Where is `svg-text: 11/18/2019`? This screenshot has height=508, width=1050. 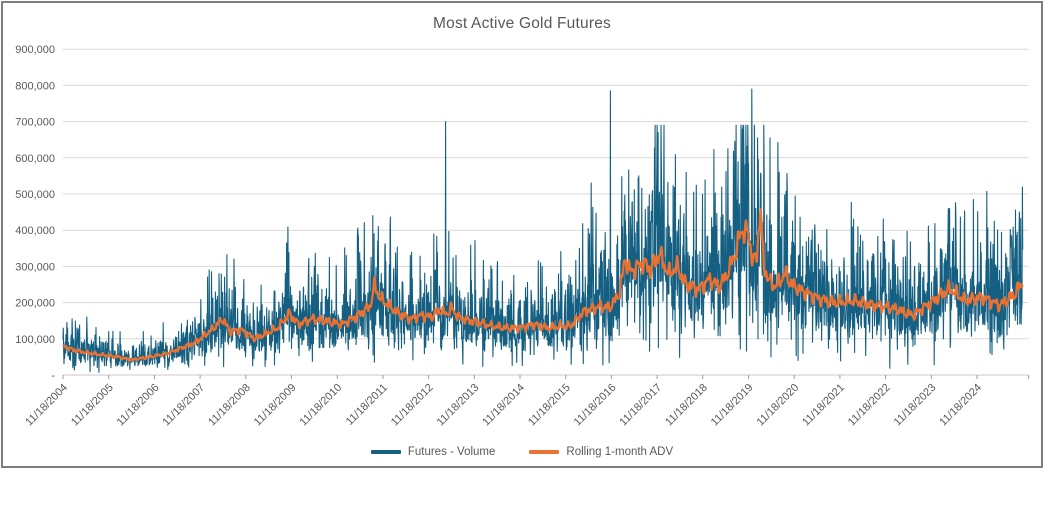 svg-text: 11/18/2019 is located at coordinates (732, 405).